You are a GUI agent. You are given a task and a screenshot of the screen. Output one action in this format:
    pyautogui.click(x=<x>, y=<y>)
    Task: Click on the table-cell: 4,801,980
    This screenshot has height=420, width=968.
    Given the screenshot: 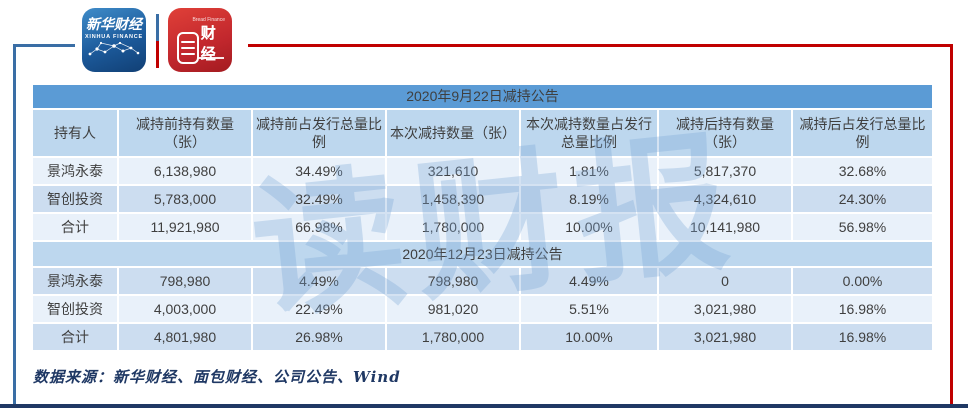 What is the action you would take?
    pyautogui.click(x=185, y=337)
    